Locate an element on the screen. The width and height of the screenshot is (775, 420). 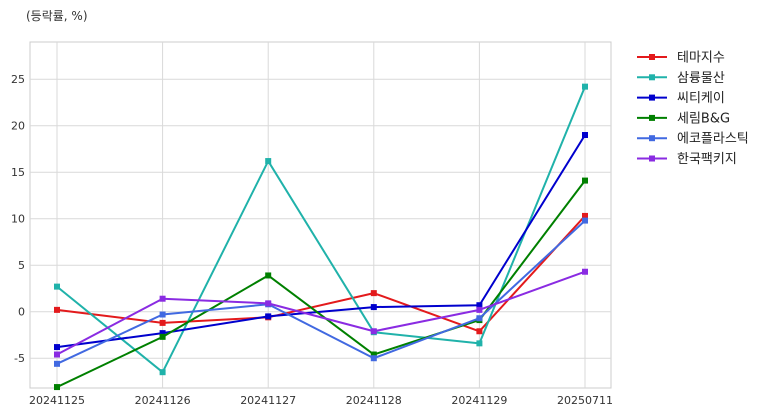
y-tick-label: 25 is located at coordinates (18, 79).